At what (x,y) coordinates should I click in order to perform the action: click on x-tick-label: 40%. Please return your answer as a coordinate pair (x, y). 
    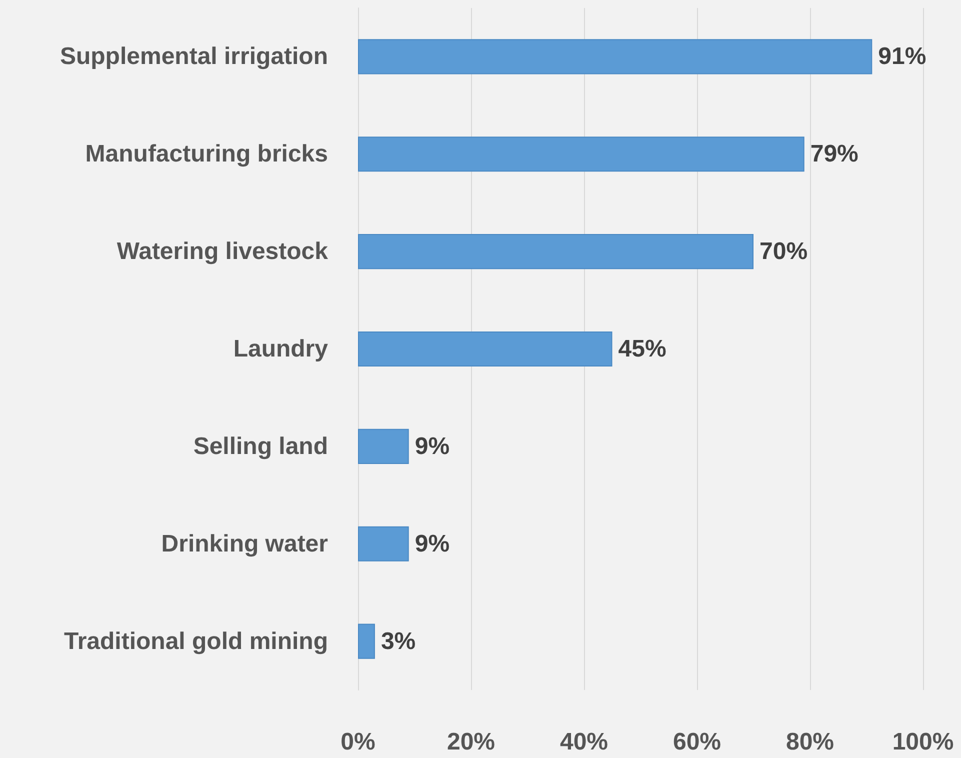
    Looking at the image, I should click on (584, 742).